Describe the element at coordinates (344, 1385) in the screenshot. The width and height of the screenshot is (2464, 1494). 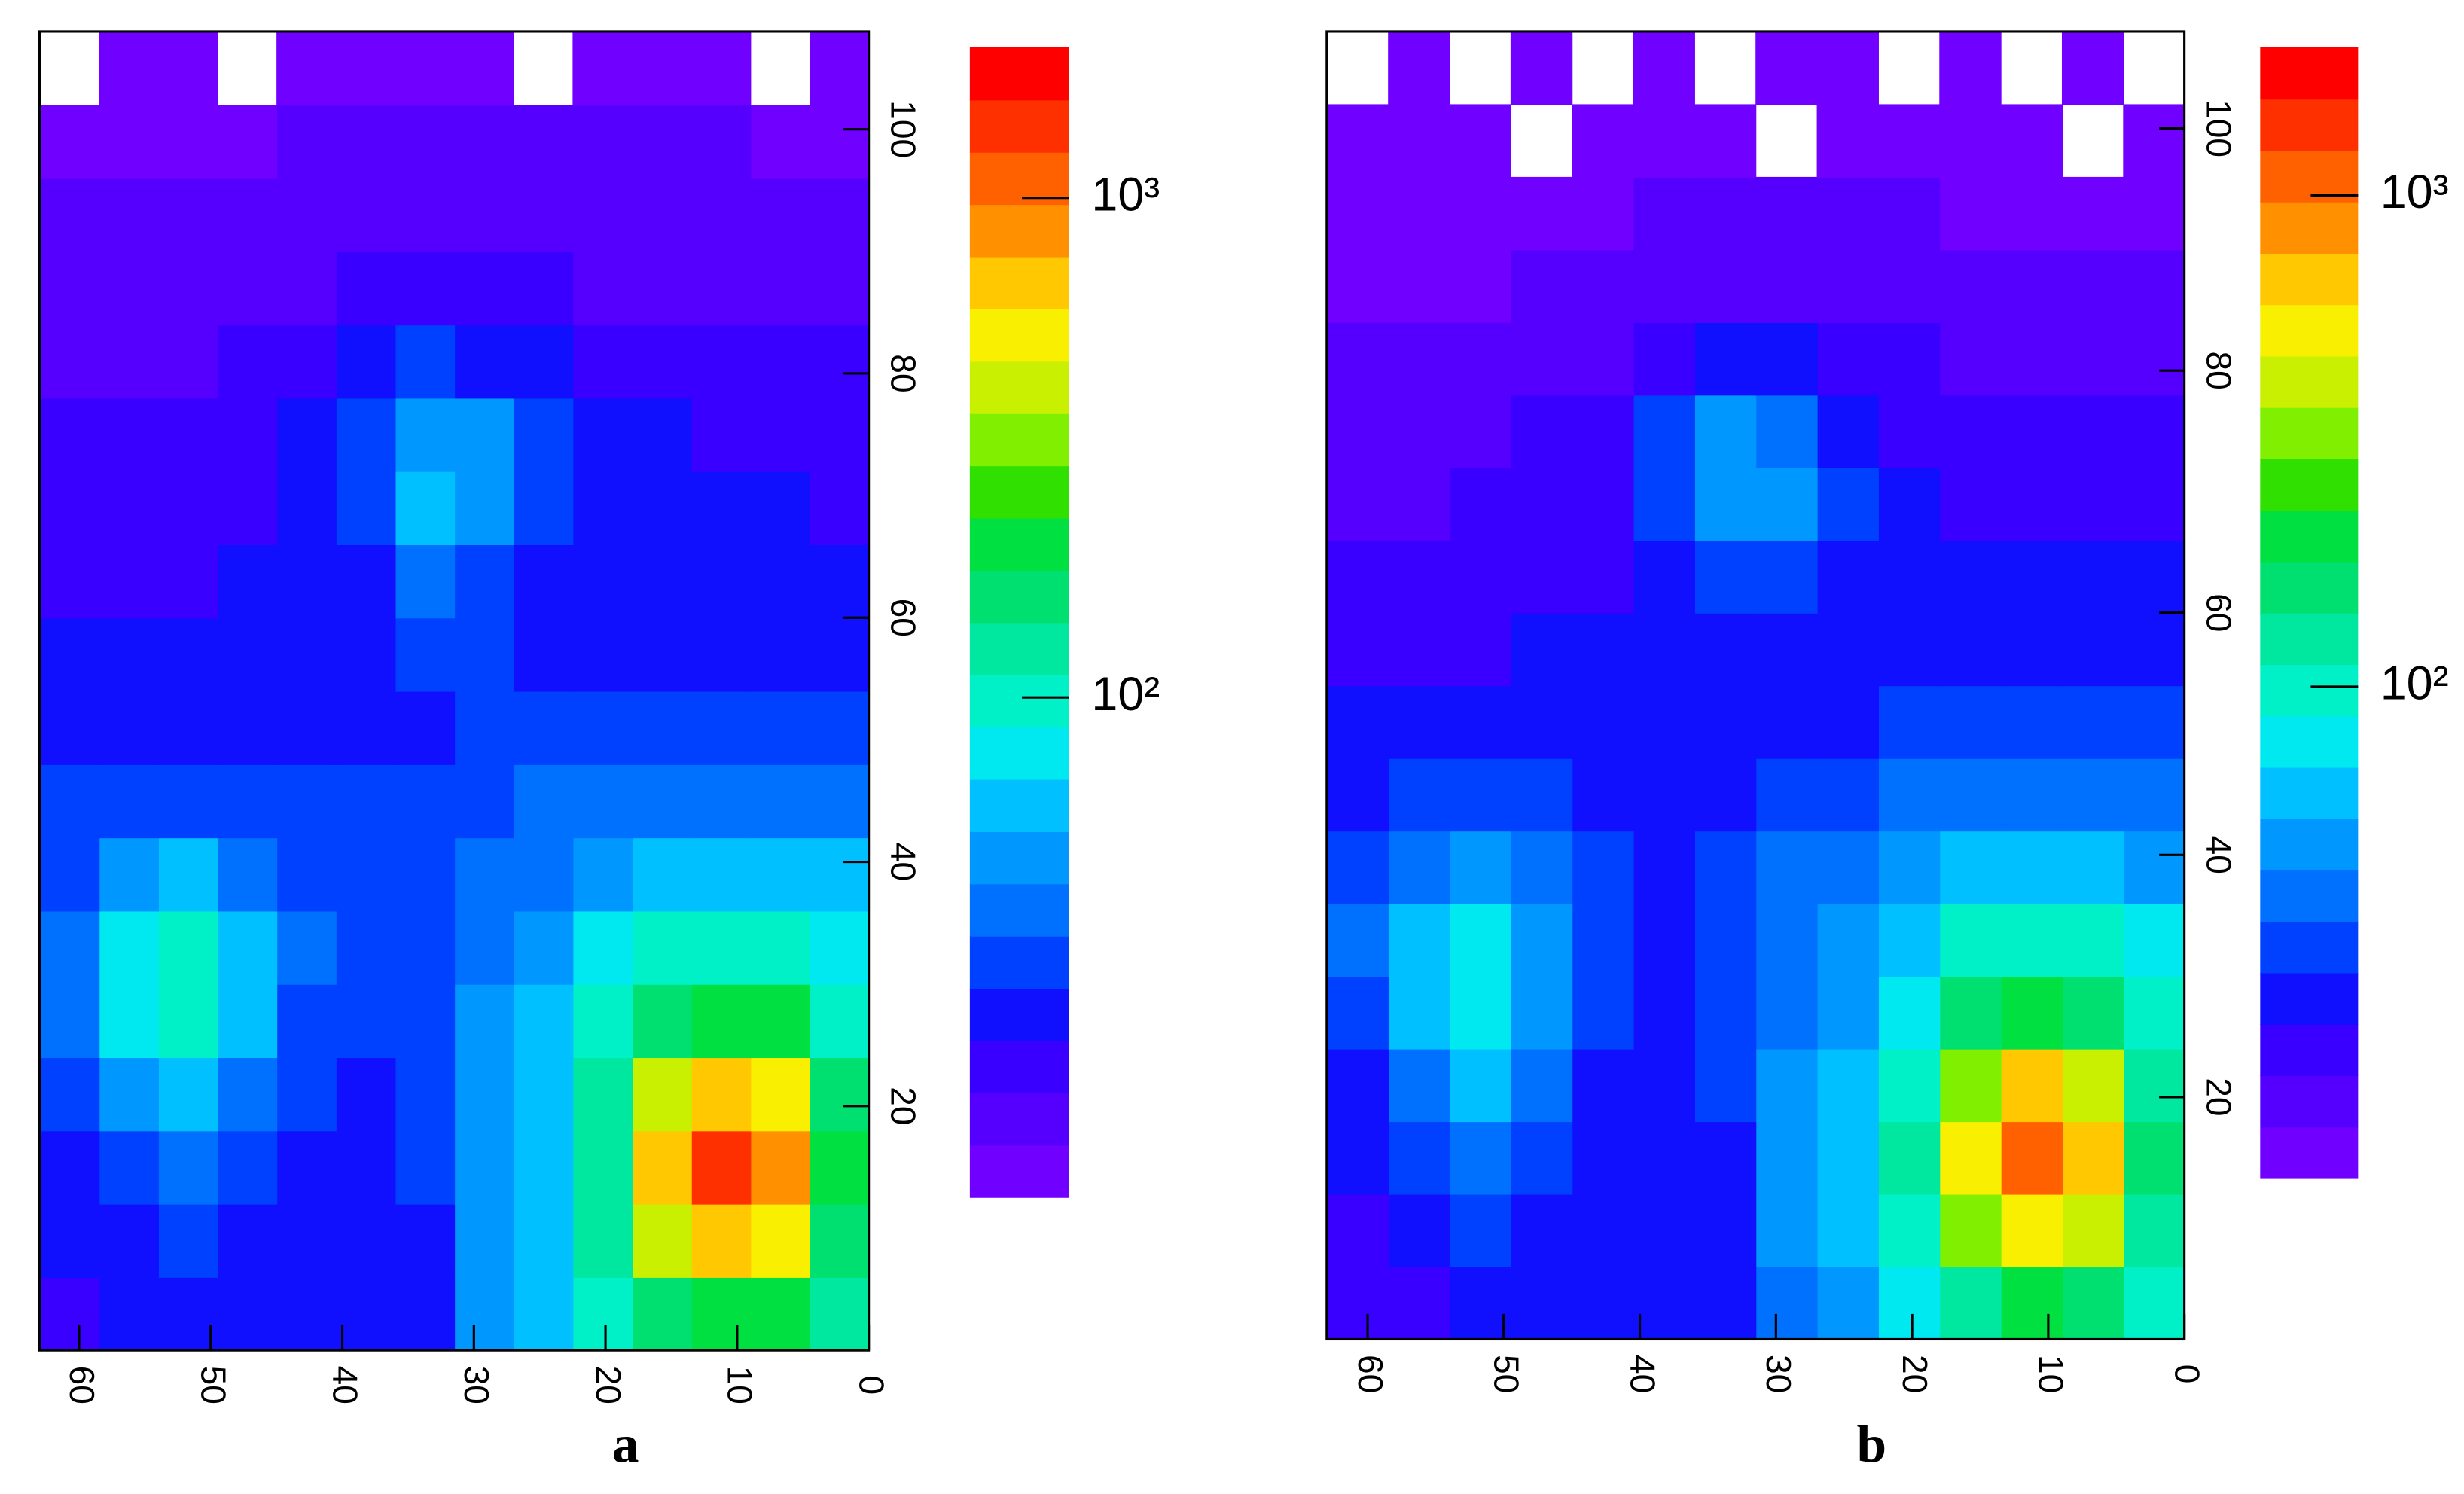
I see `x-tick-label: 40` at that location.